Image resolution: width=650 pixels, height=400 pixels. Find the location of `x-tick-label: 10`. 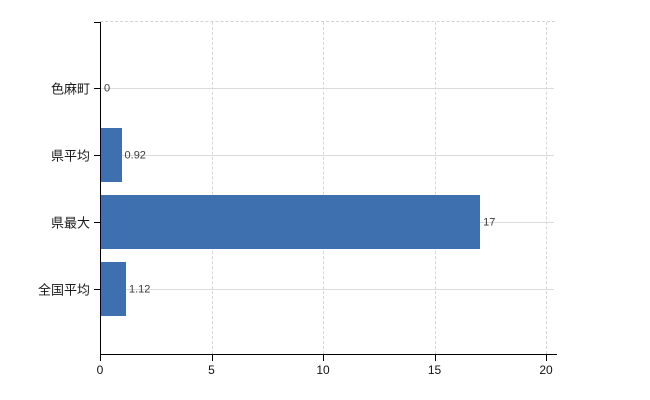

x-tick-label: 10 is located at coordinates (323, 370).